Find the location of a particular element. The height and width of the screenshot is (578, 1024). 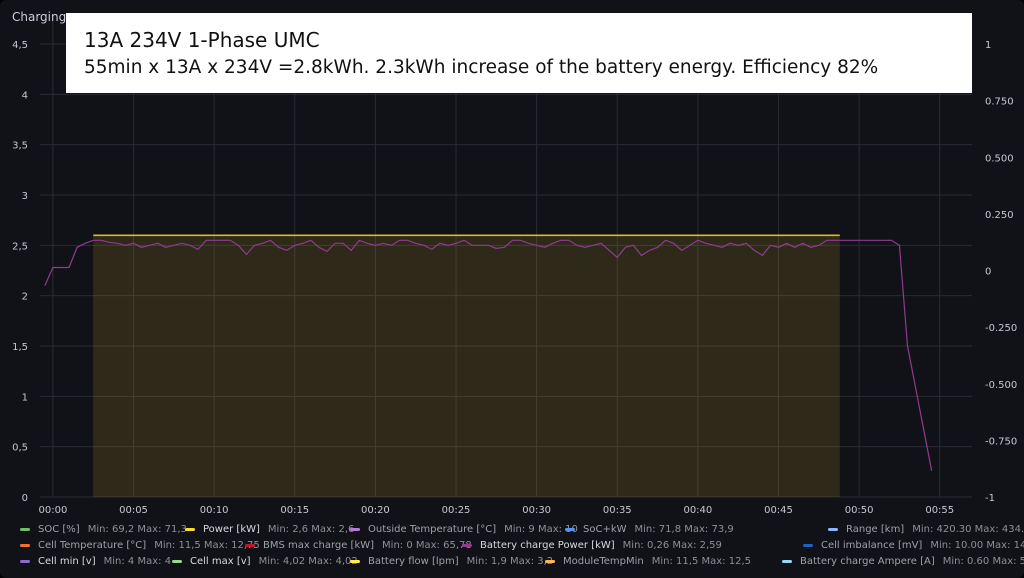

legend-item: SOC [%] Min: 69,2 Max: 71,3 is located at coordinates (106, 529).